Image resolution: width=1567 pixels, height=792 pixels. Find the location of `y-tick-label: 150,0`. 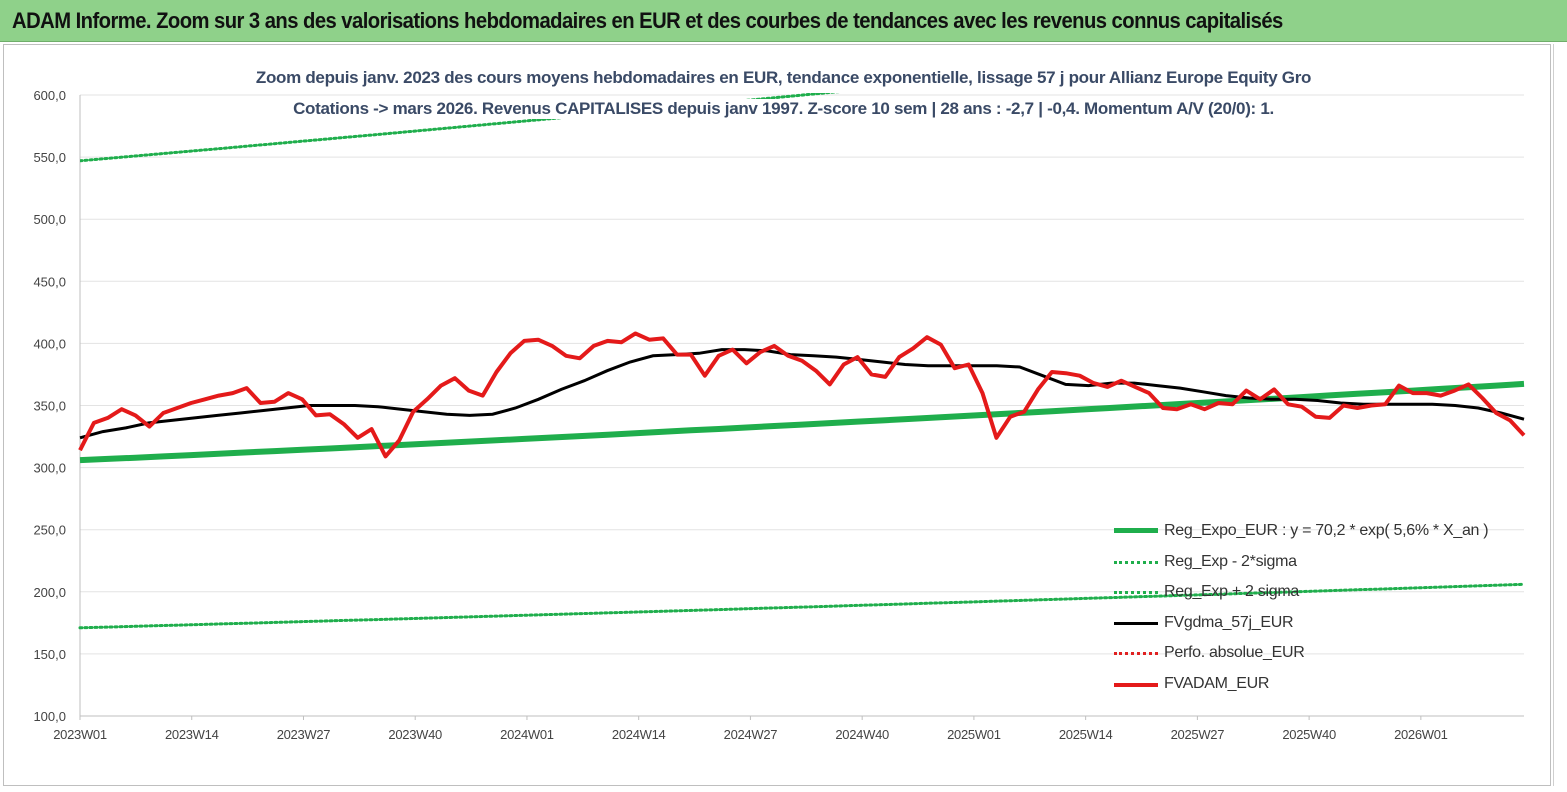

y-tick-label: 150,0 is located at coordinates (49, 654).